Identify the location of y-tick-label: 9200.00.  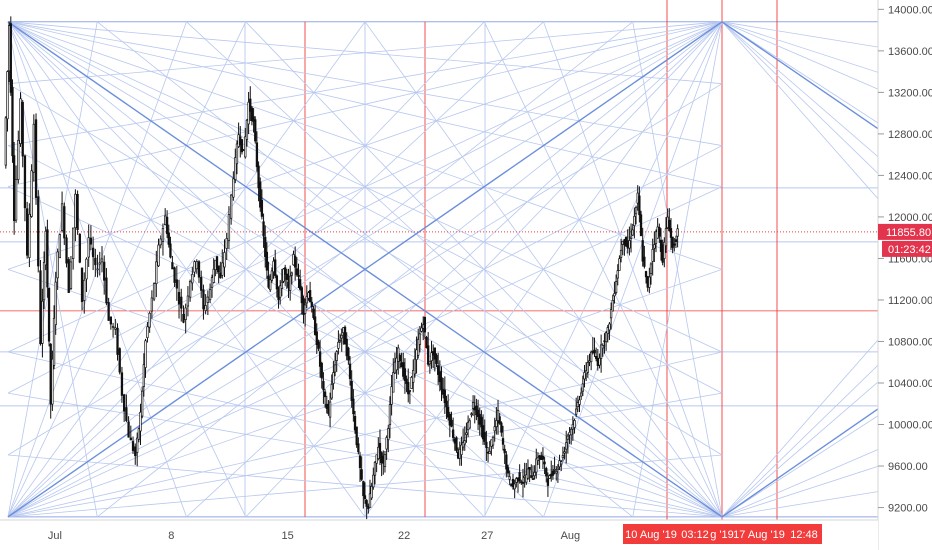
(908, 509).